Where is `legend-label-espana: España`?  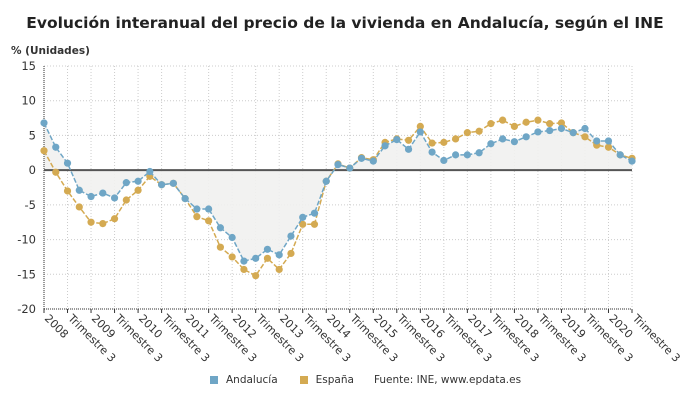
legend-label-espana: España is located at coordinates (334, 380).